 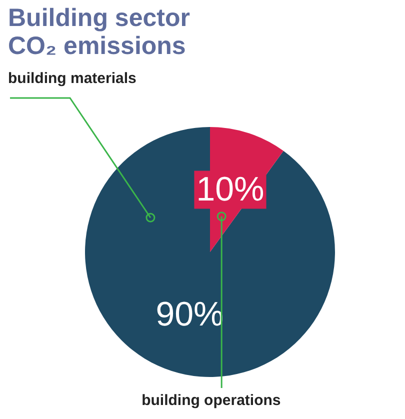 I want to click on slice-label: building materials, so click(x=72, y=78).